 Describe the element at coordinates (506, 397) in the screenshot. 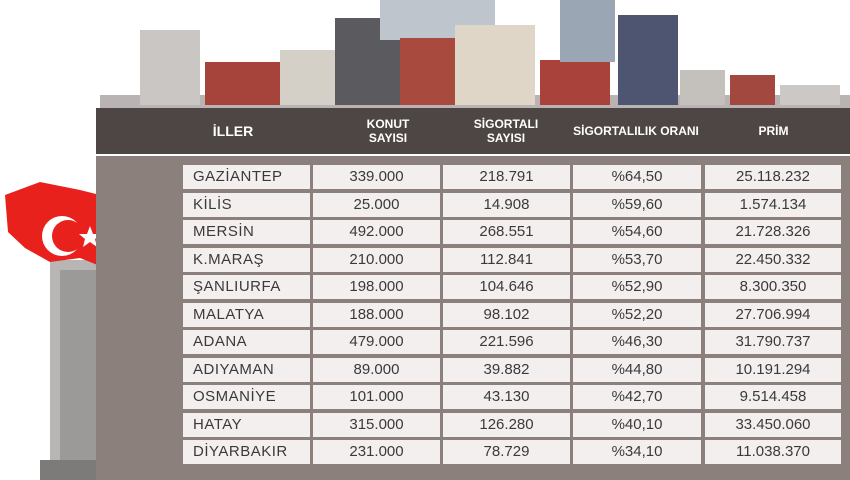

I see `value-cell: 43.130` at that location.